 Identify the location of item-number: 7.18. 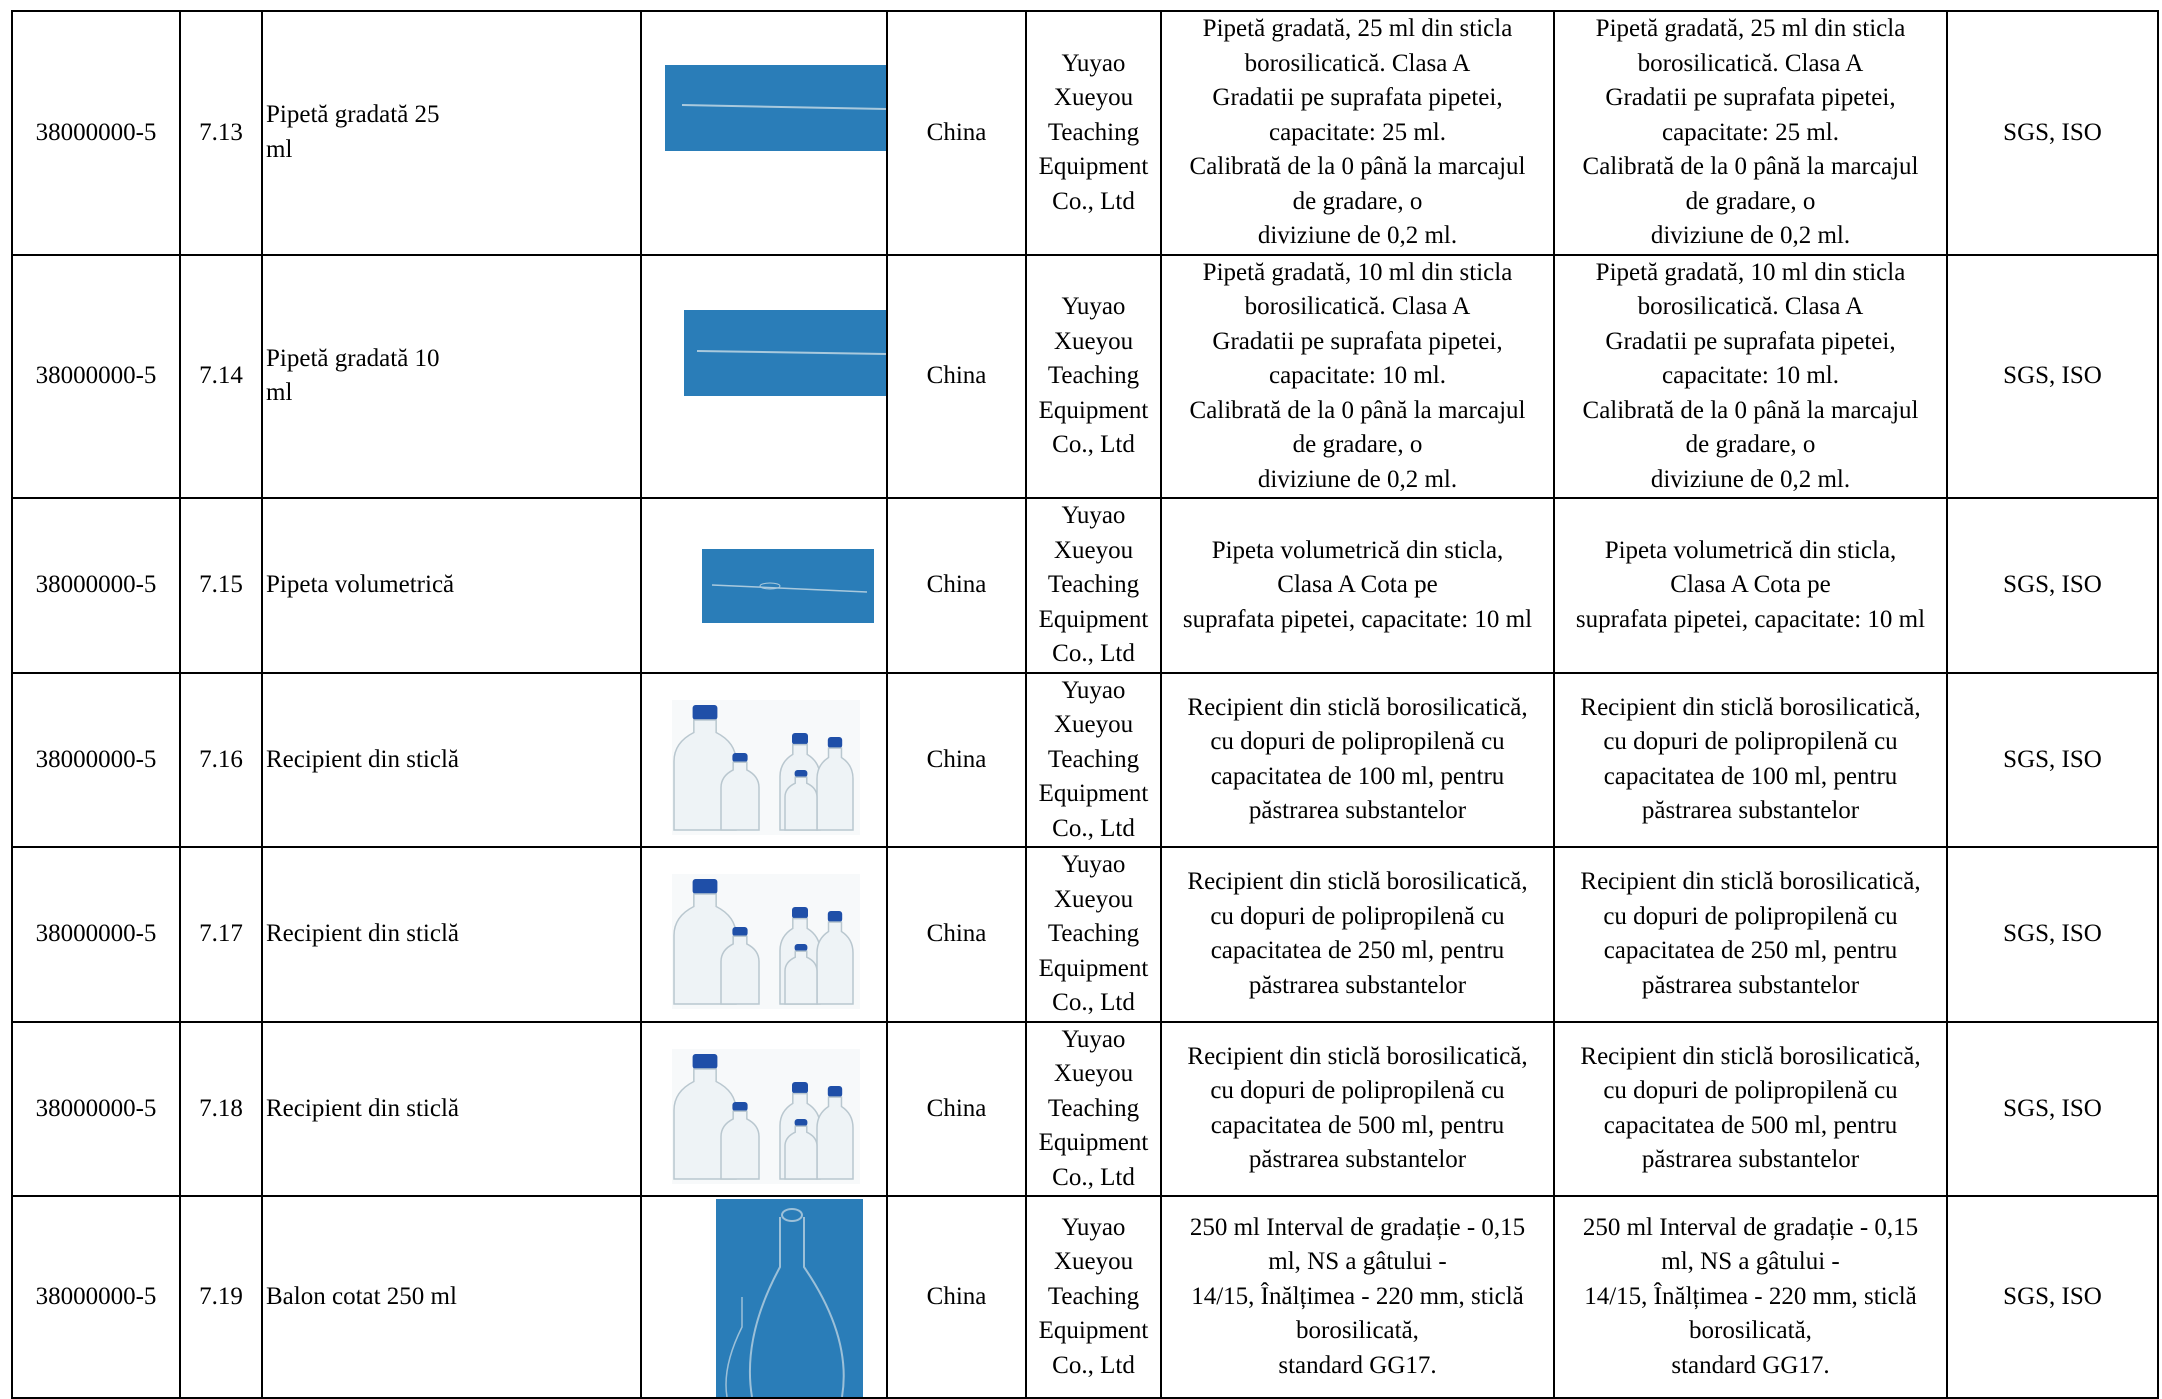
(221, 1108).